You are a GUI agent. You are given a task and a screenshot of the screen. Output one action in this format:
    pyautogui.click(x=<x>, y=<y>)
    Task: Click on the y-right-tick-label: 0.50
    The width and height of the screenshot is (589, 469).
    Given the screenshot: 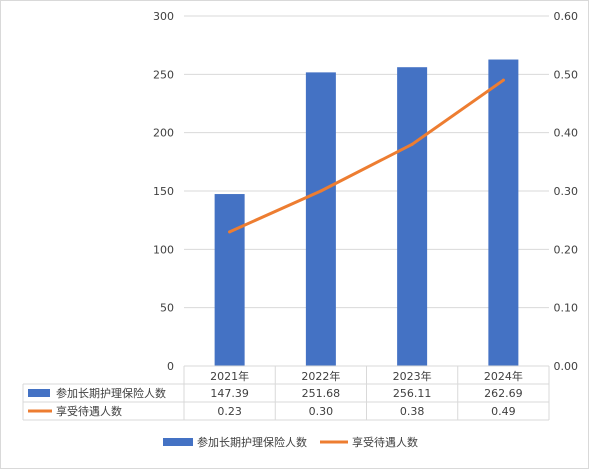 What is the action you would take?
    pyautogui.click(x=566, y=74)
    